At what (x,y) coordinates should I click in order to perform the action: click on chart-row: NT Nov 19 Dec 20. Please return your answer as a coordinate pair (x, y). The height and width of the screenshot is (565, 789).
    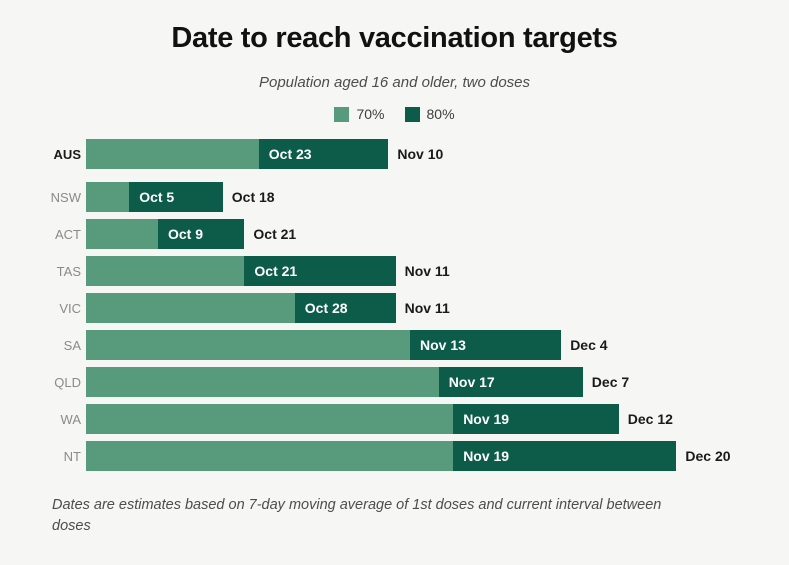
    Looking at the image, I should click on (394, 456).